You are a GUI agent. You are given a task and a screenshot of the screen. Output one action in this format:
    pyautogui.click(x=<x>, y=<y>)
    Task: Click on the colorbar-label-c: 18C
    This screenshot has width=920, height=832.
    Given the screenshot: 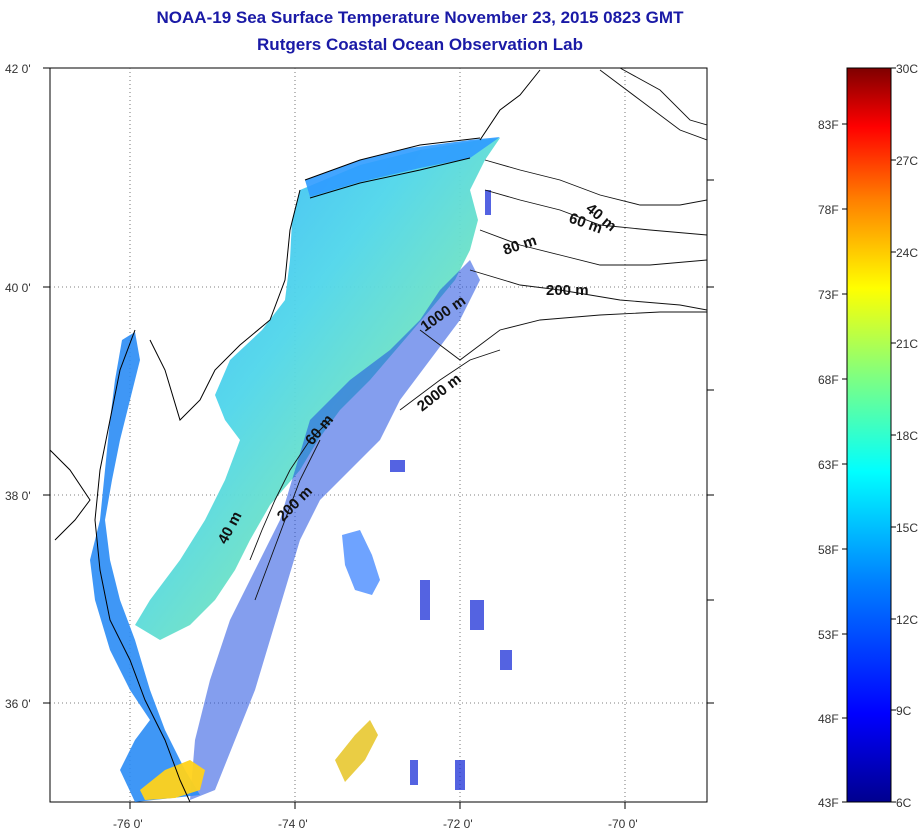 What is the action you would take?
    pyautogui.click(x=907, y=436)
    